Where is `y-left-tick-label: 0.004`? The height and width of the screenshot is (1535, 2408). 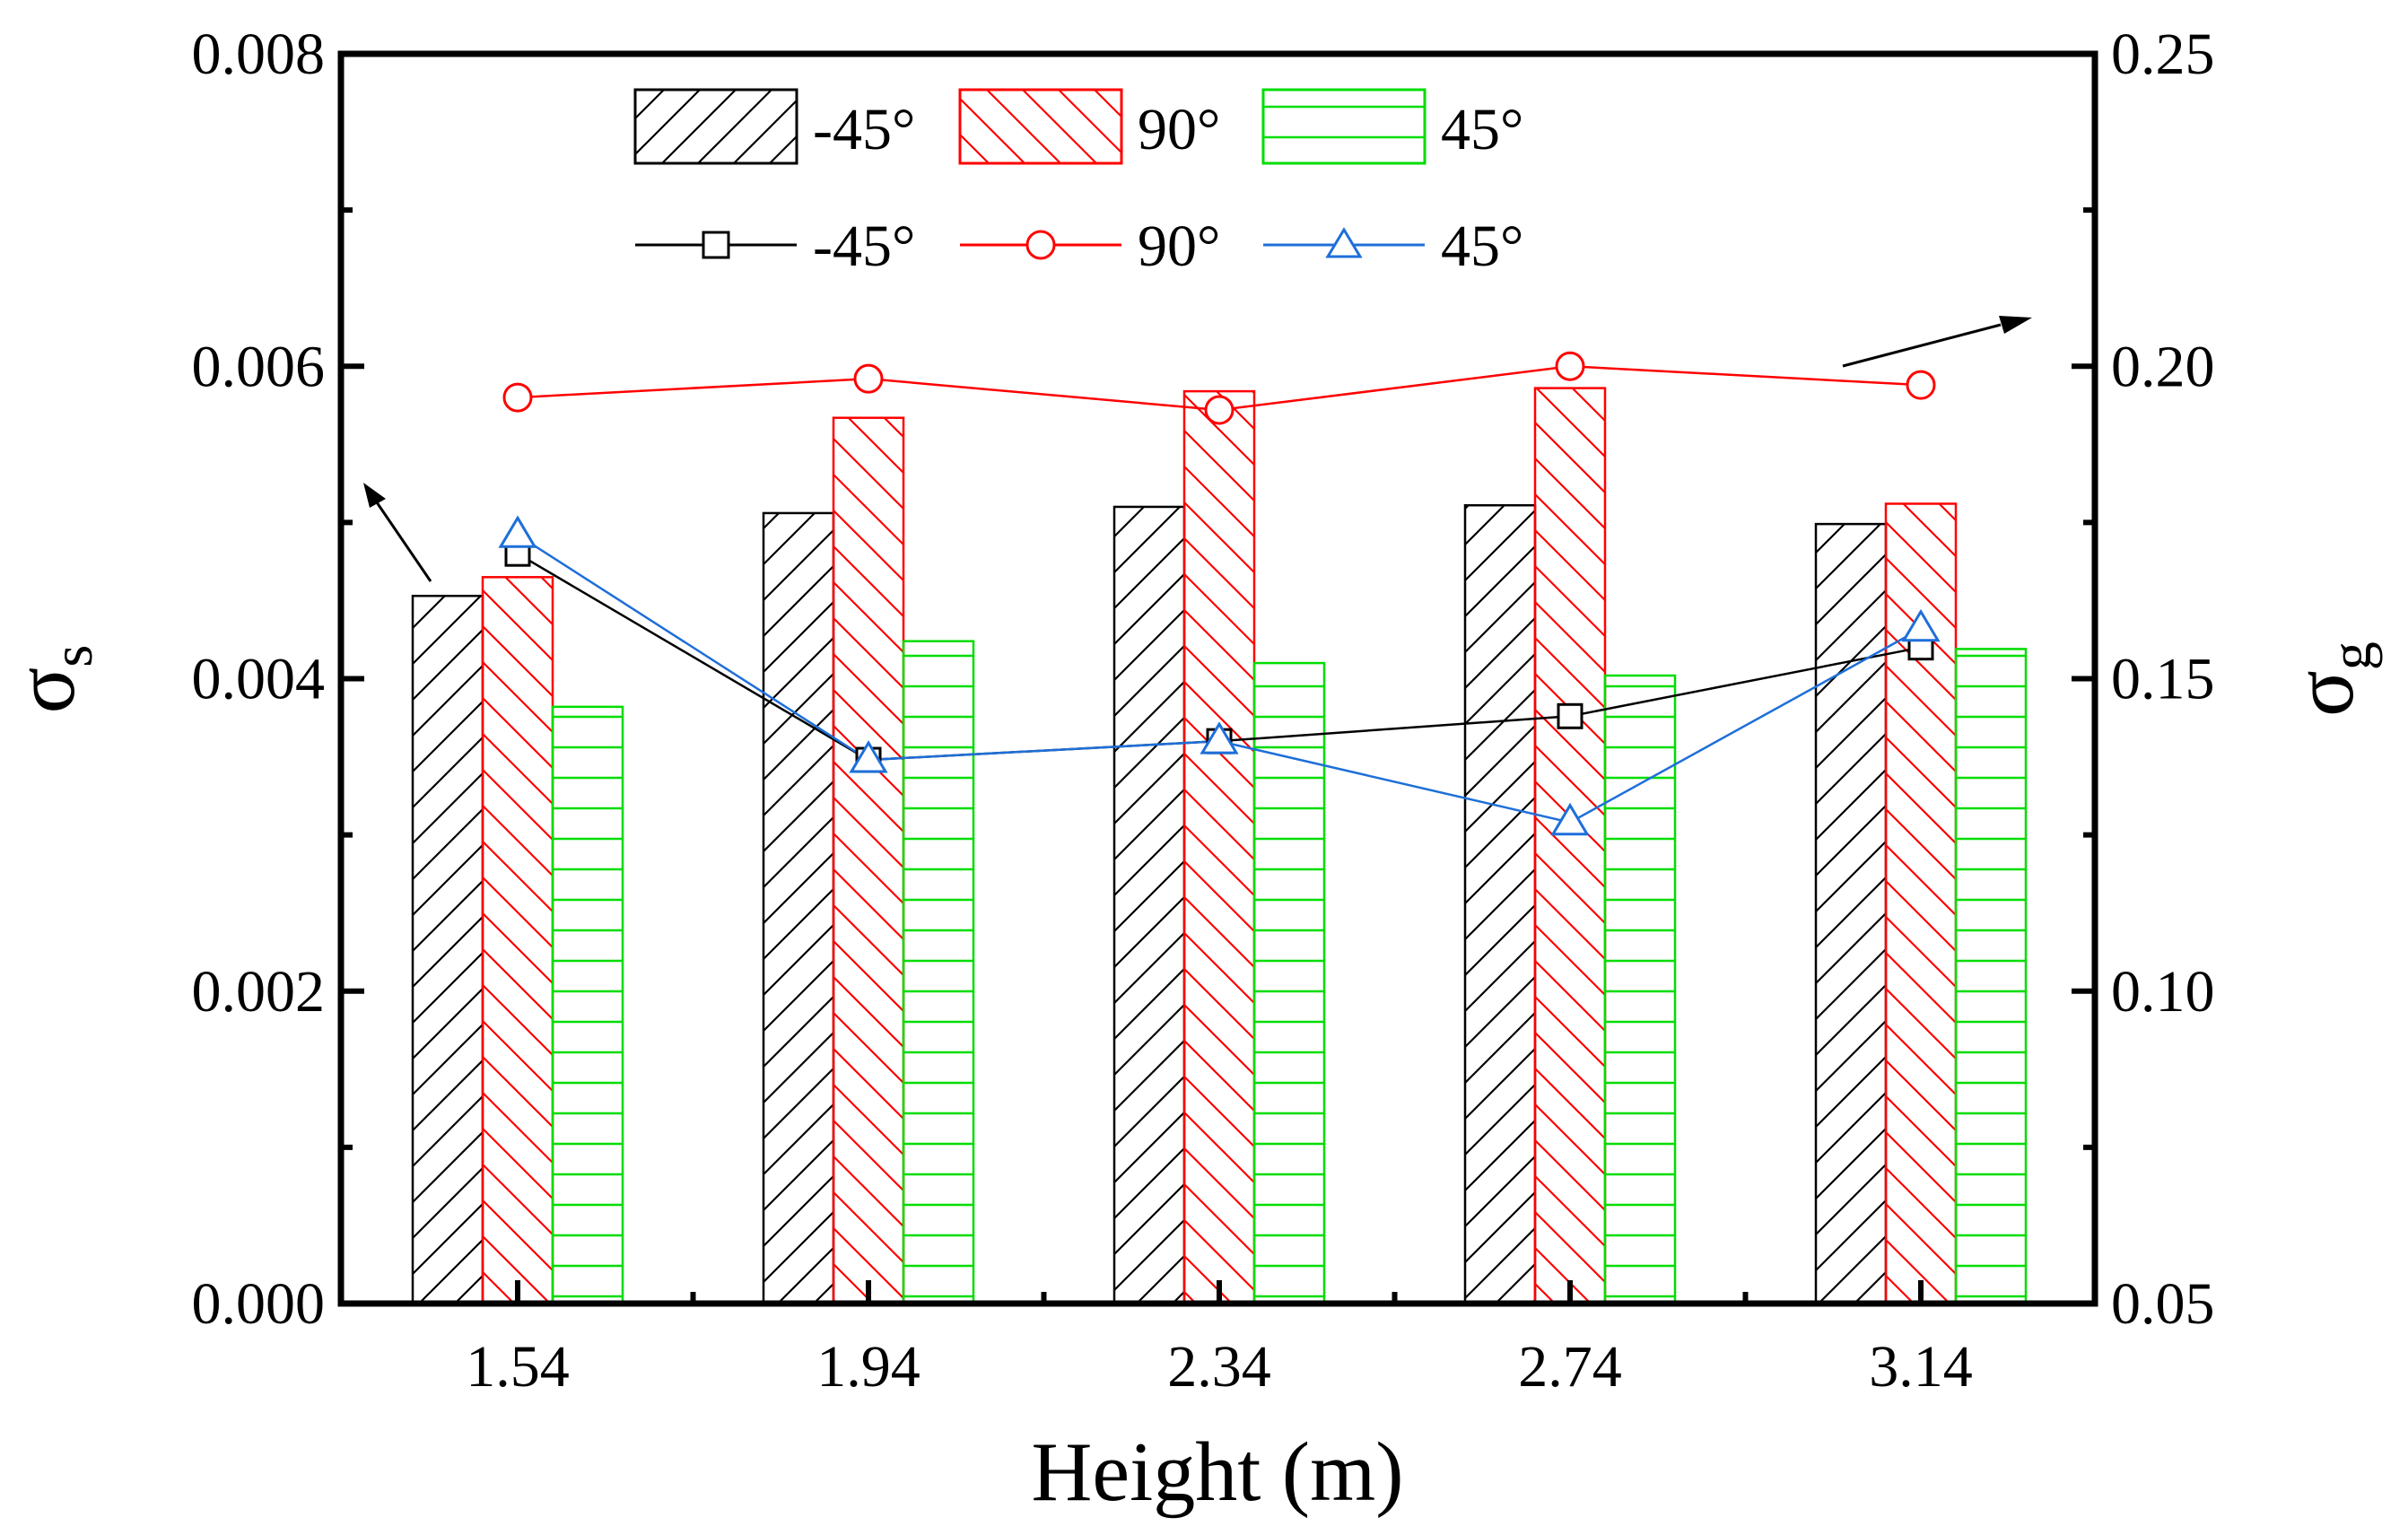
y-left-tick-label: 0.004 is located at coordinates (259, 679).